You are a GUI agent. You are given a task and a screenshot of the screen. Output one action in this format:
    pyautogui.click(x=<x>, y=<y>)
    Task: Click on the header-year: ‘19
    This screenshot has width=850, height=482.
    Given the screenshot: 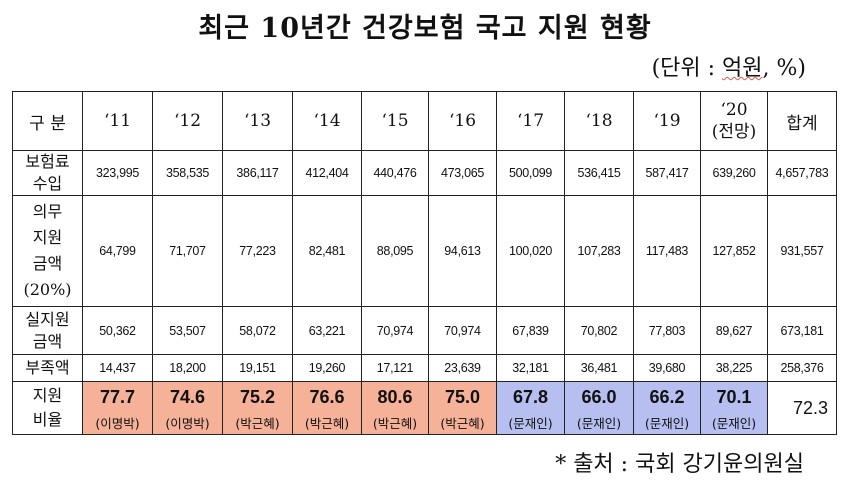 What is the action you would take?
    pyautogui.click(x=667, y=121)
    